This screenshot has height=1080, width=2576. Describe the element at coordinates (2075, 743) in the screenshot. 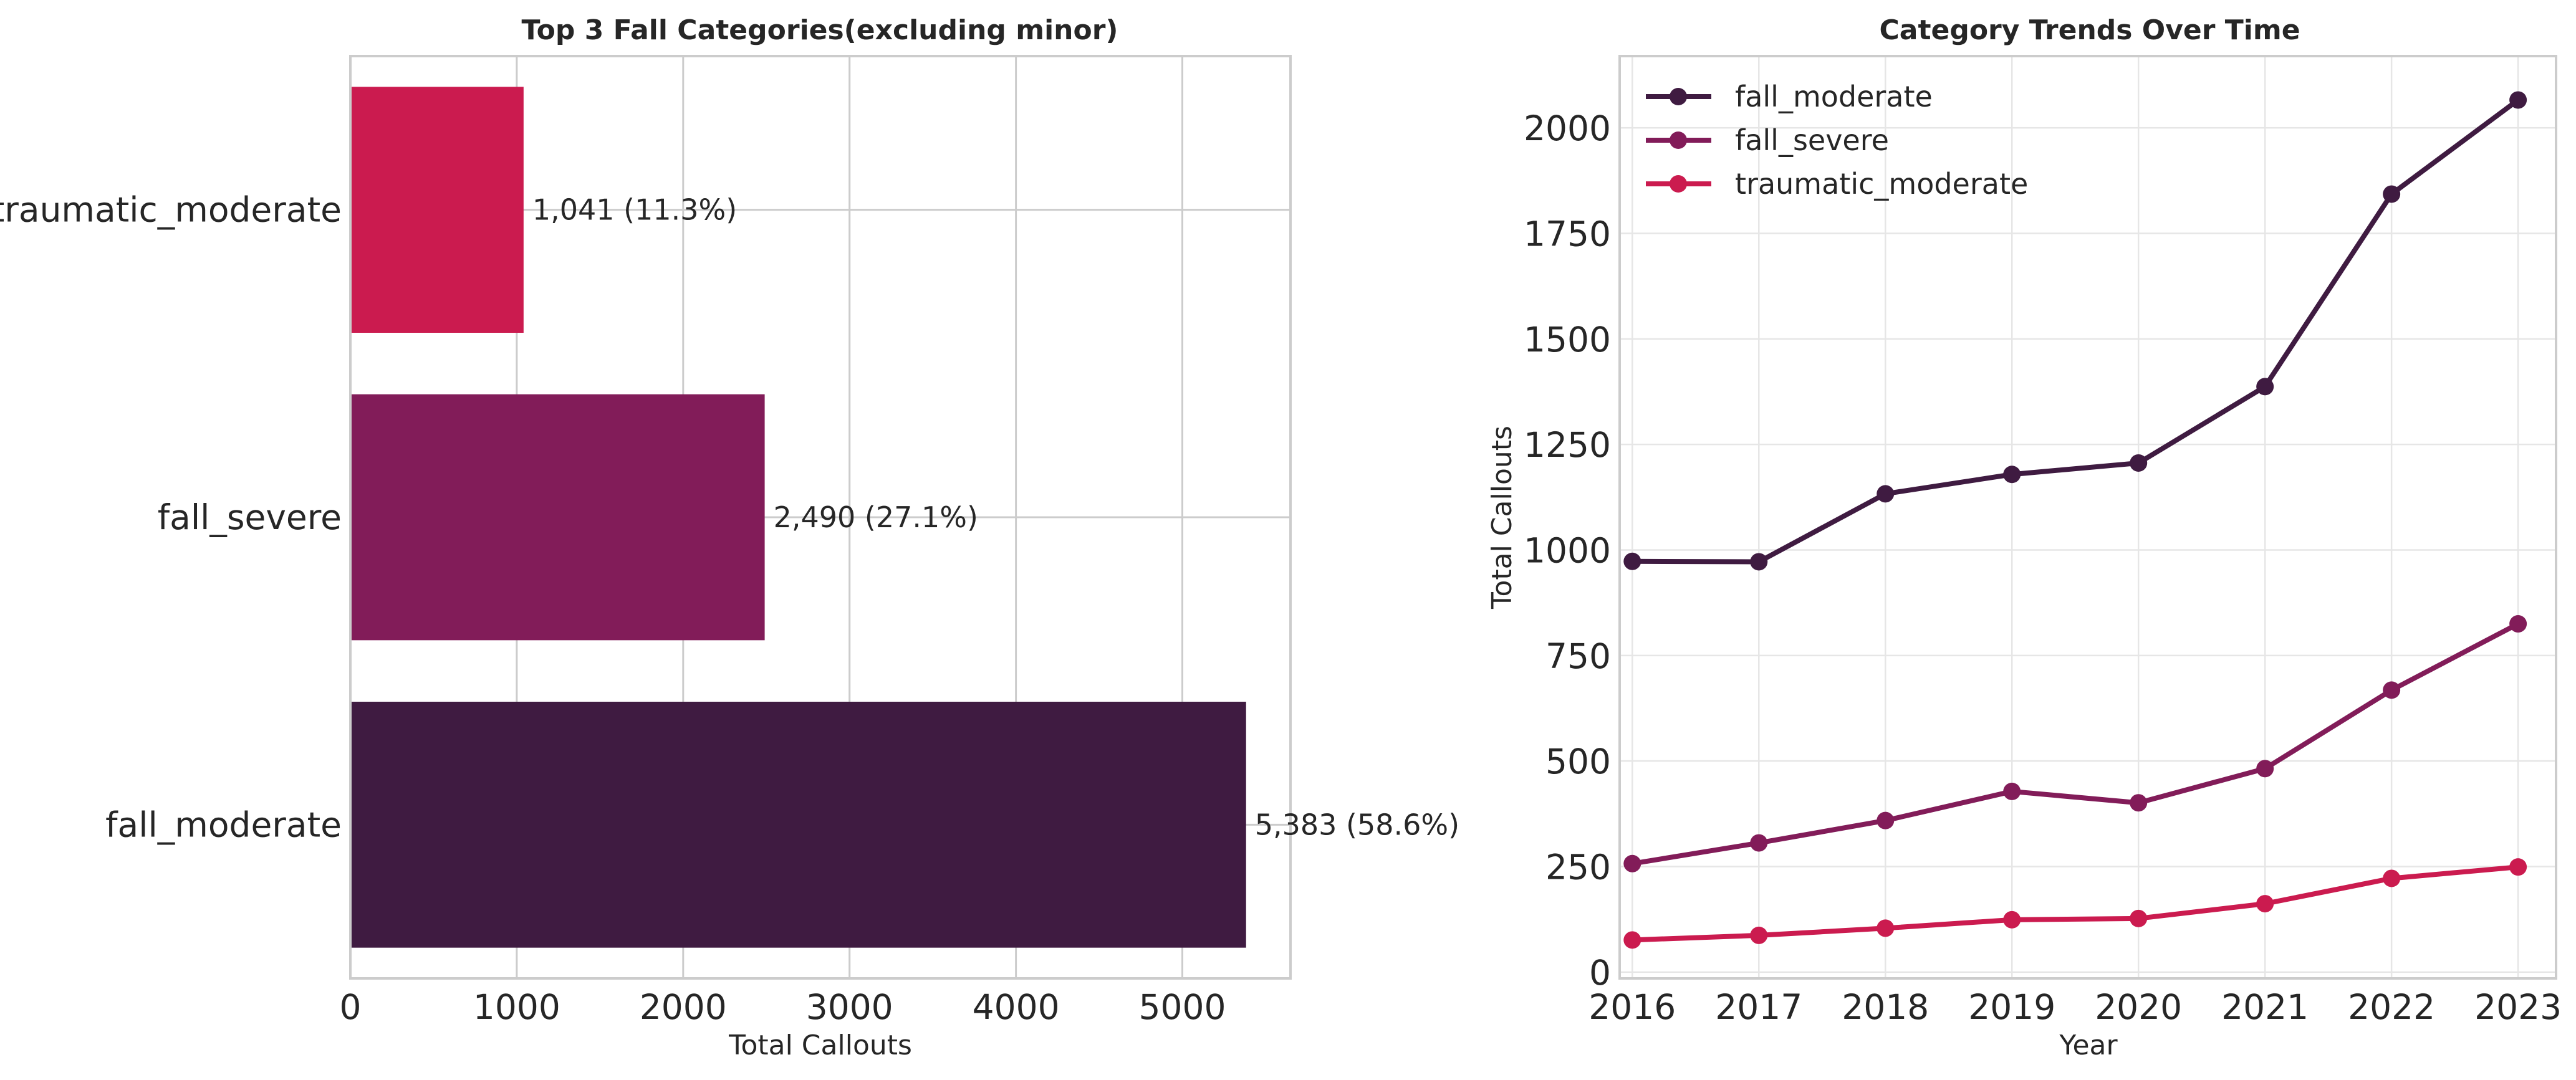

I see `series-line-fall_severe` at that location.